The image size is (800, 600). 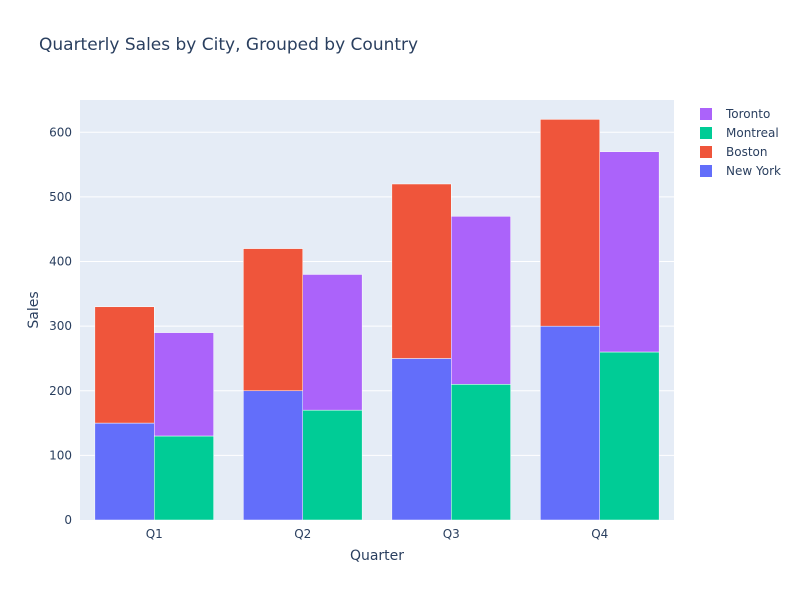 I want to click on bar-toronto-q1, so click(x=184, y=384).